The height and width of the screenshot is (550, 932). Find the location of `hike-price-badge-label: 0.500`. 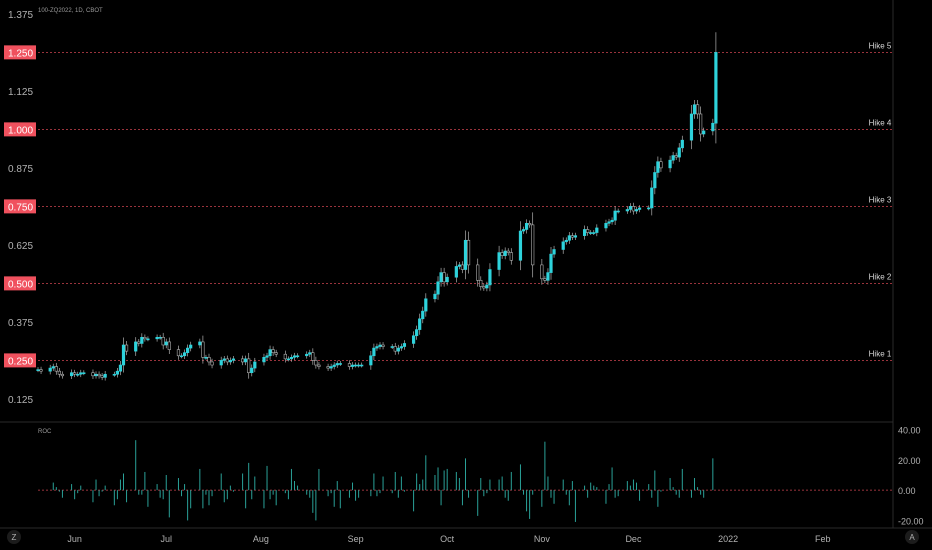

hike-price-badge-label: 0.500 is located at coordinates (20, 284).